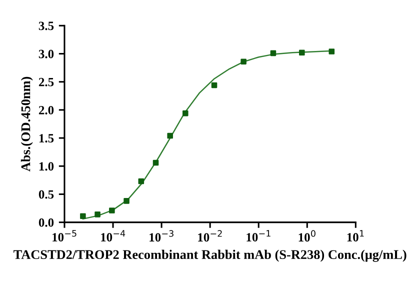  I want to click on y-tick-label: 1.0, so click(46, 166).